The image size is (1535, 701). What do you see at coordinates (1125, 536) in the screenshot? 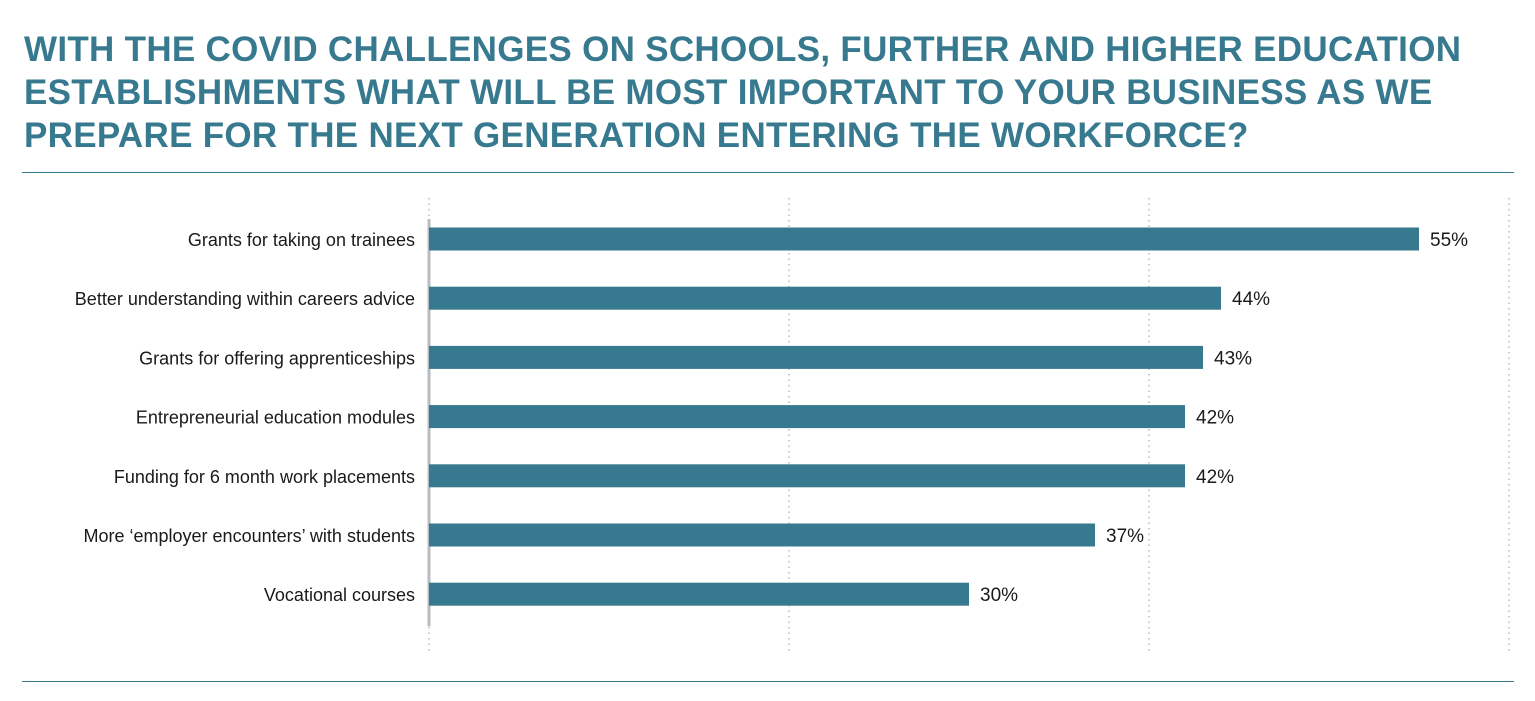
I see `data-label: 37%` at bounding box center [1125, 536].